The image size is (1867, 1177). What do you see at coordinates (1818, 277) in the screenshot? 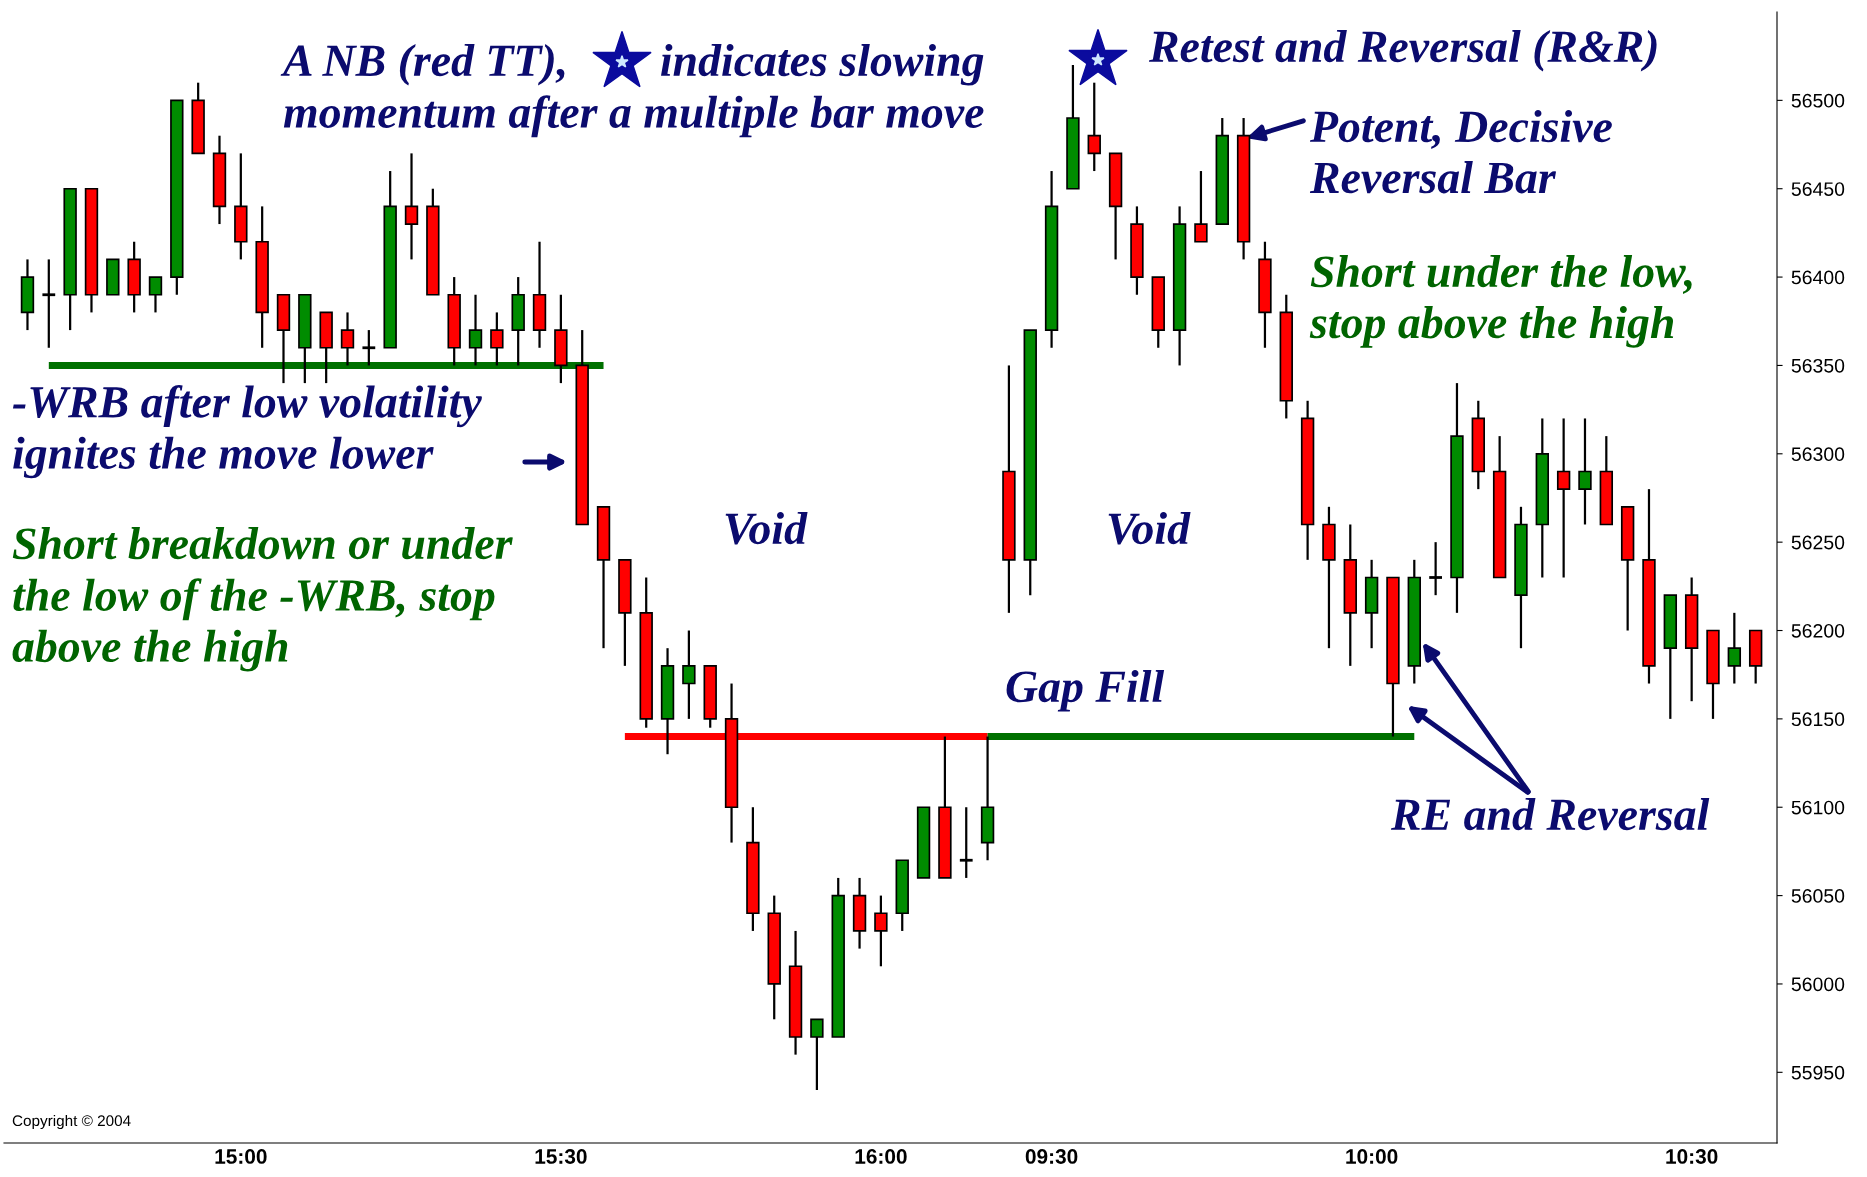
I see `y-tick-label: 56400` at bounding box center [1818, 277].